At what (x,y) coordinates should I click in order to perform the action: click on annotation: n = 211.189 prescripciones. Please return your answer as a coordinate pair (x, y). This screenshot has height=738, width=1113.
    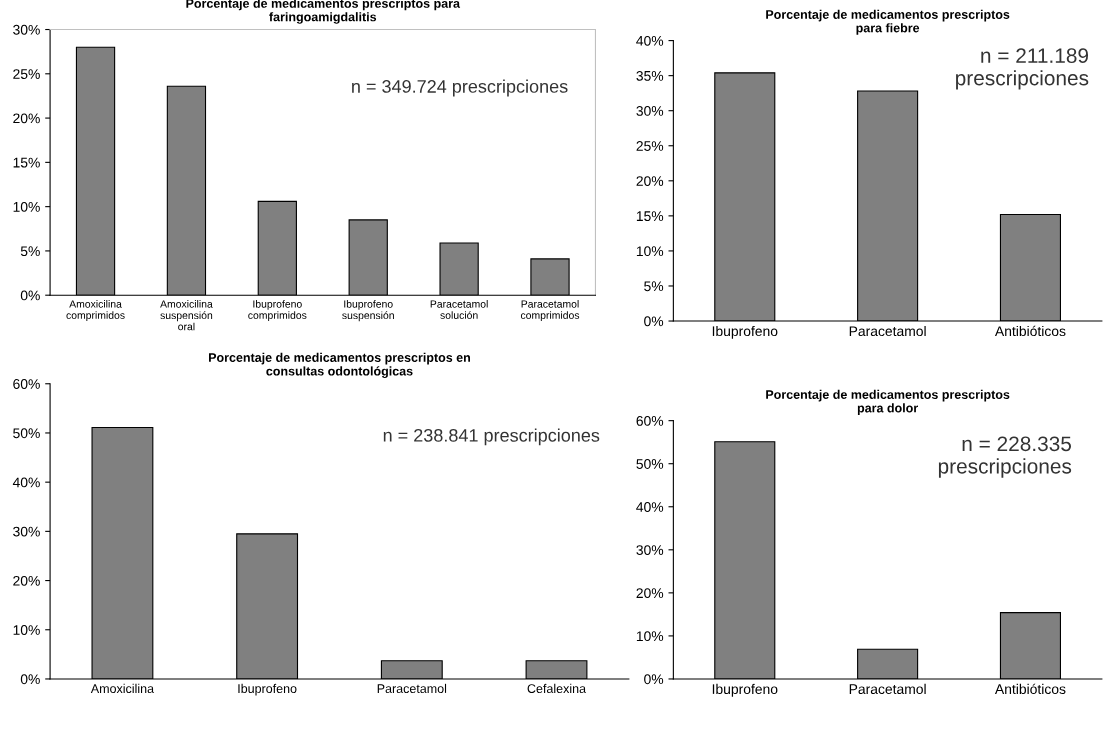
    Looking at the image, I should click on (1022, 69).